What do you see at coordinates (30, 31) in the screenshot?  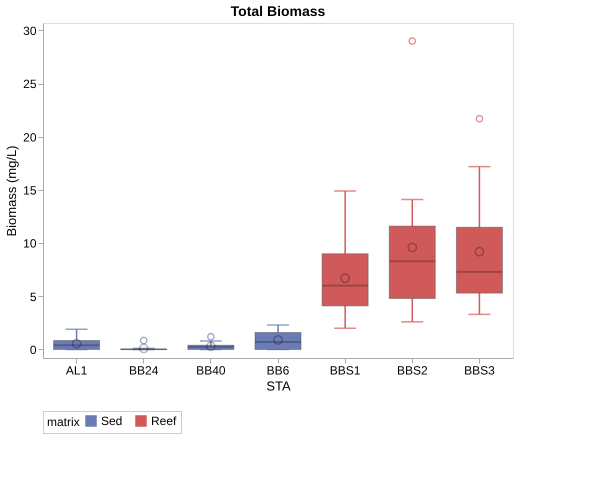 I see `y-tick-label: 30` at bounding box center [30, 31].